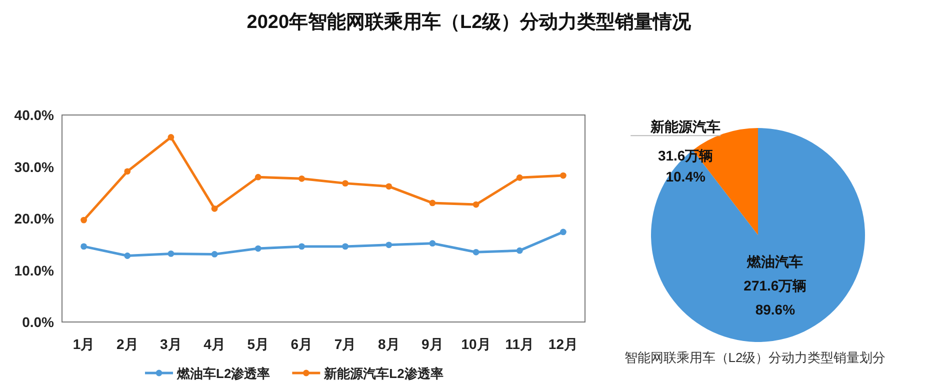  I want to click on x-tick-label: 7月, so click(345, 344).